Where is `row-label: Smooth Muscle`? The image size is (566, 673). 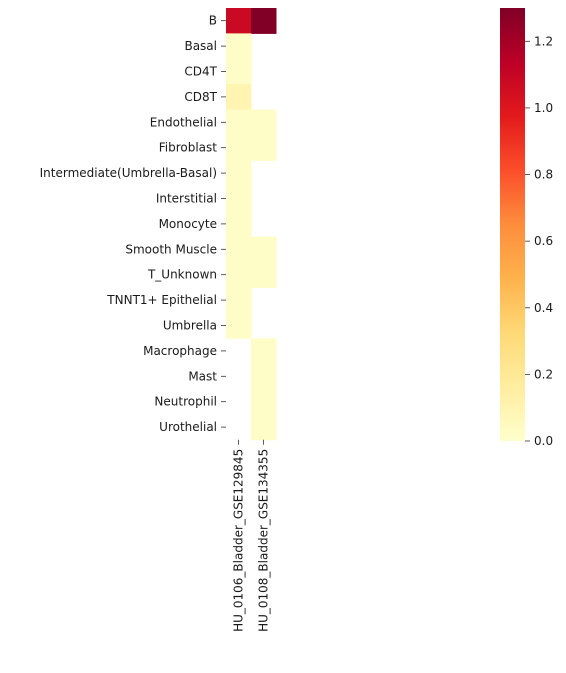
row-label: Smooth Muscle is located at coordinates (171, 249).